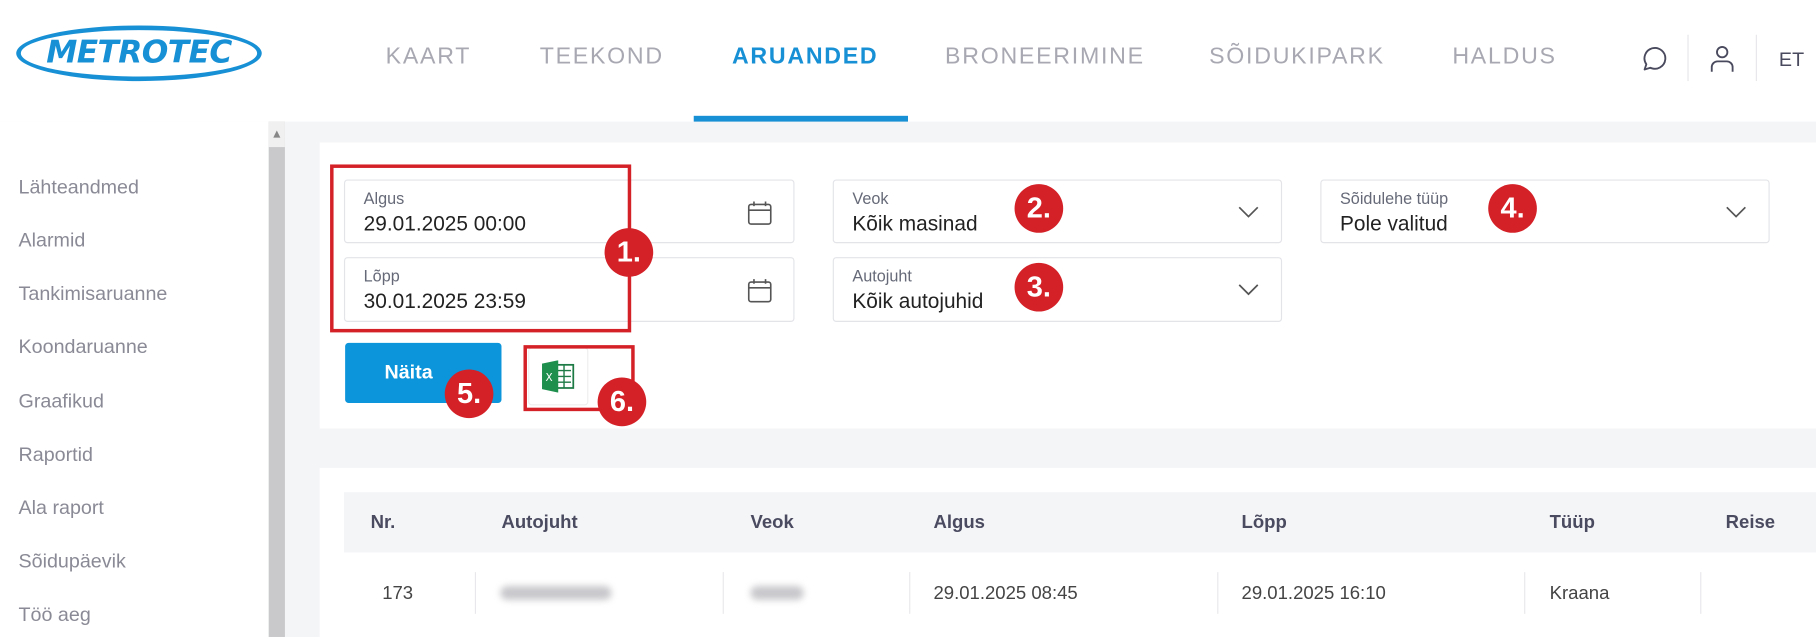 The height and width of the screenshot is (637, 1816). What do you see at coordinates (139, 53) in the screenshot?
I see `metrotec-logo: METROTEC` at bounding box center [139, 53].